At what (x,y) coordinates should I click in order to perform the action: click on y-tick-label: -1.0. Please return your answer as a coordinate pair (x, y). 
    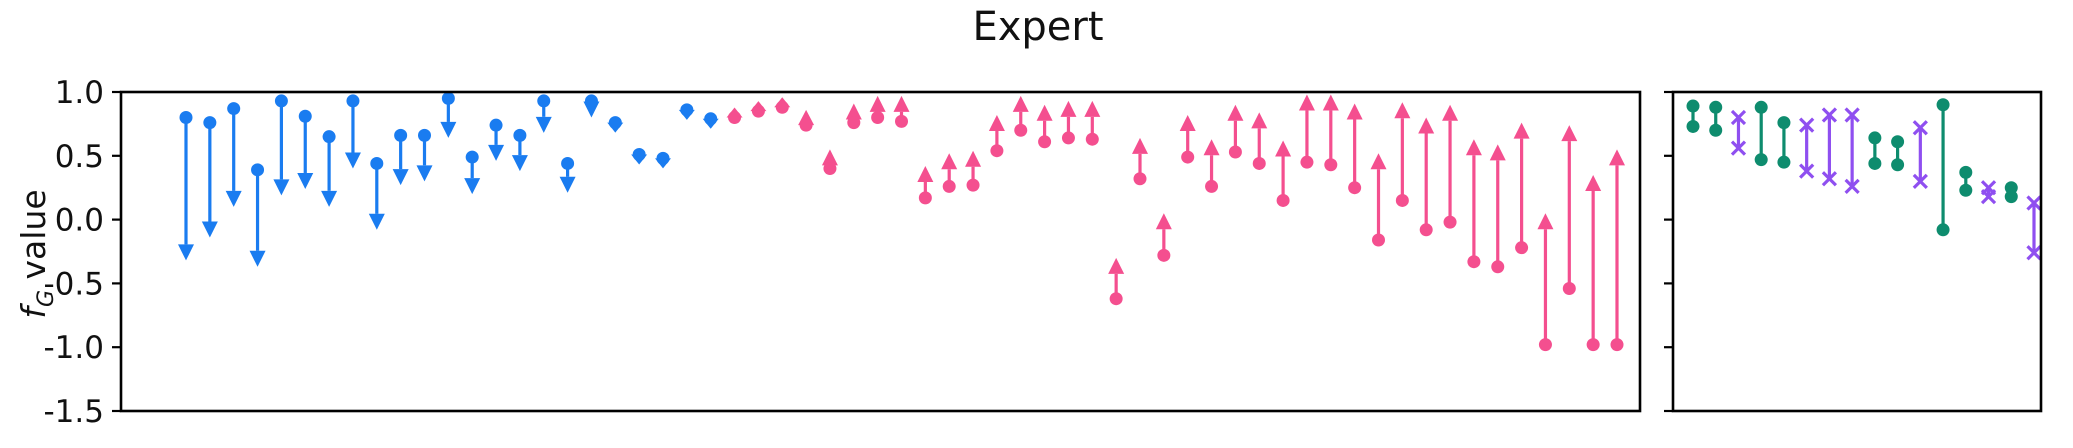
    Looking at the image, I should click on (74, 348).